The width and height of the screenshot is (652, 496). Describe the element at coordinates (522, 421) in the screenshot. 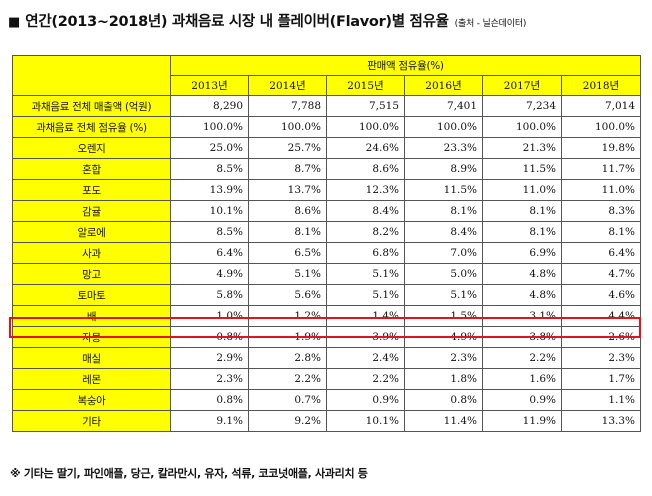

I see `value-cell: 11.9%` at that location.